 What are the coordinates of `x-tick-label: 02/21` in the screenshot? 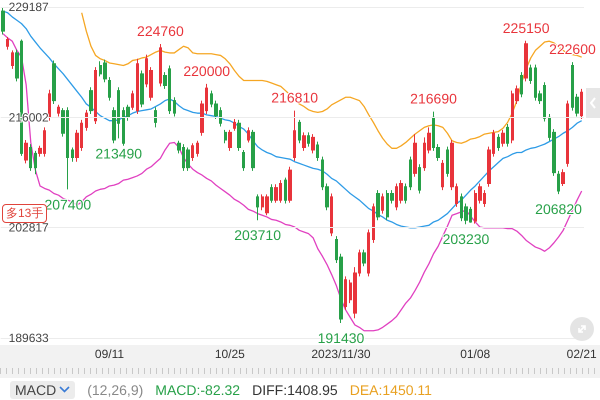 It's located at (582, 354).